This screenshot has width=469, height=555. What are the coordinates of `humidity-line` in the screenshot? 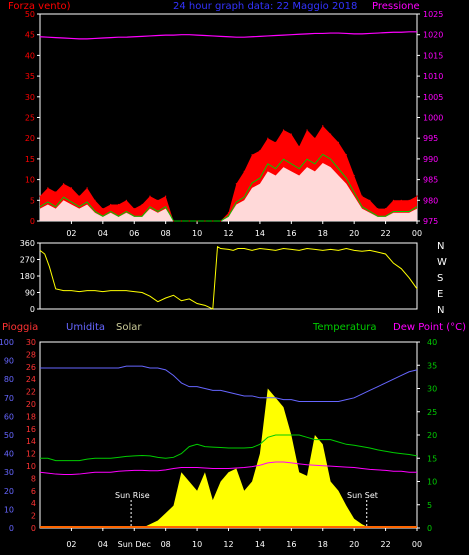 It's located at (229, 384).